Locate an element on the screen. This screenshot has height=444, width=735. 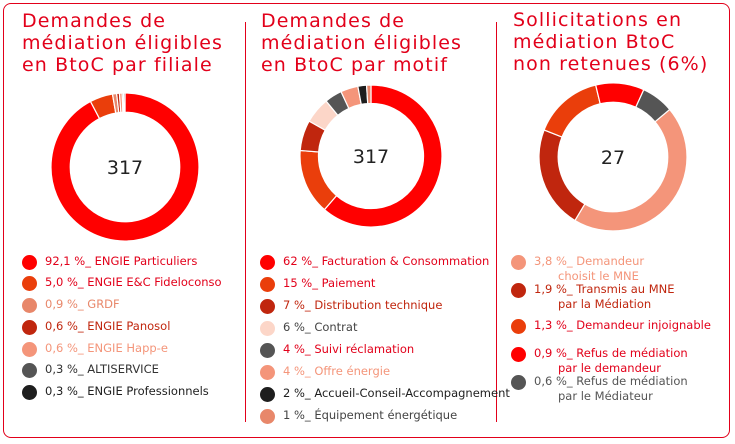
legend-text: 1,9 %_ Transmis au MNE par la Médiation is located at coordinates (604, 297).